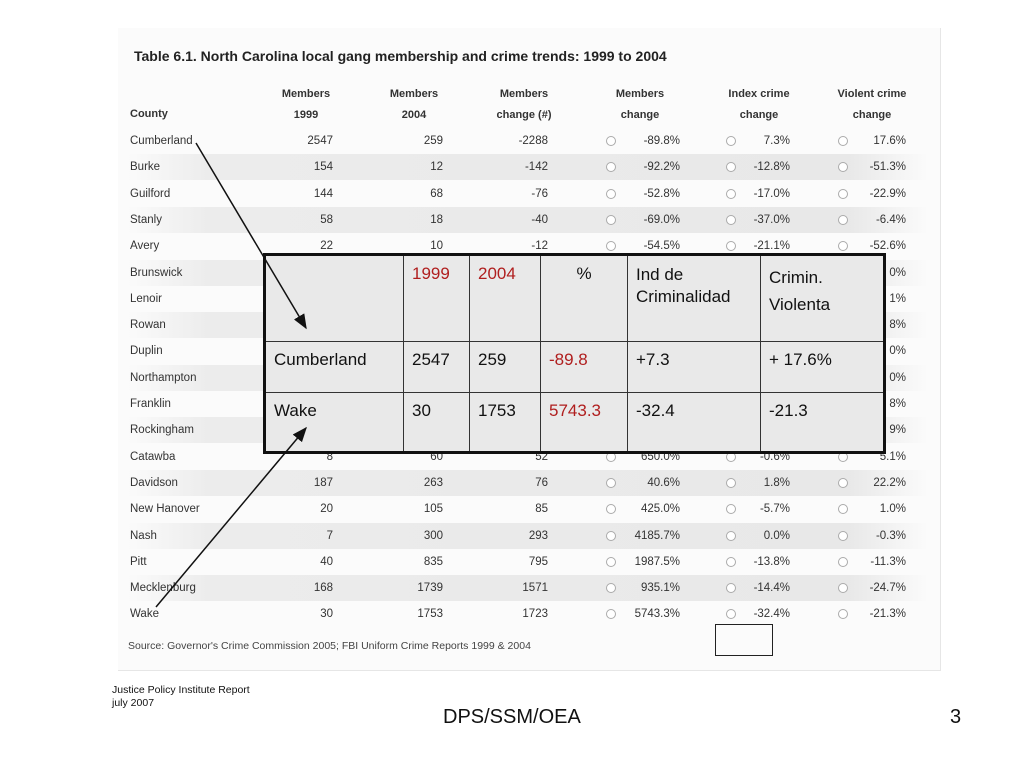 This screenshot has width=1024, height=768. What do you see at coordinates (414, 104) in the screenshot?
I see `header-members-2004: Members 2004` at bounding box center [414, 104].